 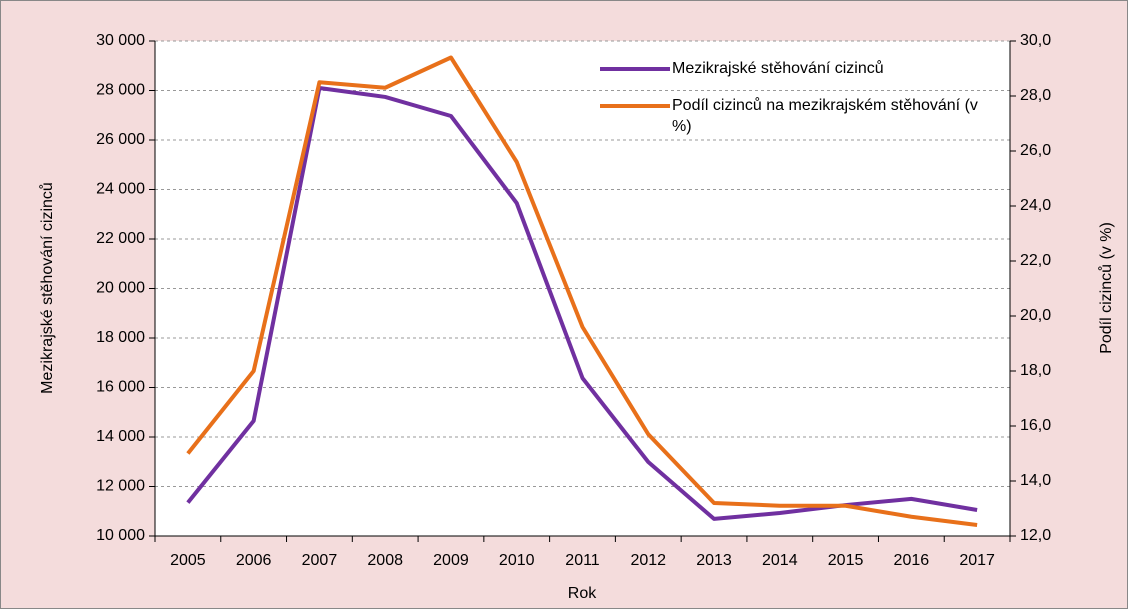 I want to click on x-tick-label: 2015, so click(x=846, y=560).